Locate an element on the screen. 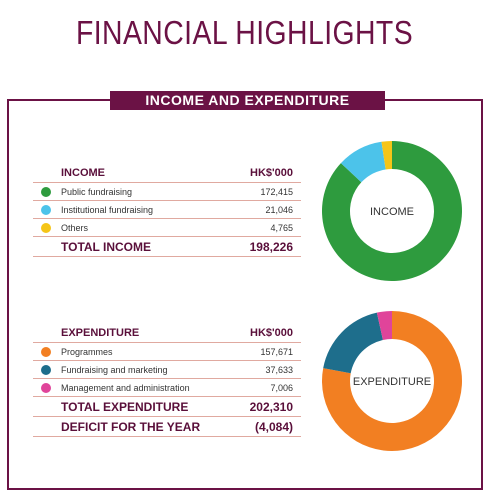  table-row: Others 4,765 is located at coordinates (167, 228).